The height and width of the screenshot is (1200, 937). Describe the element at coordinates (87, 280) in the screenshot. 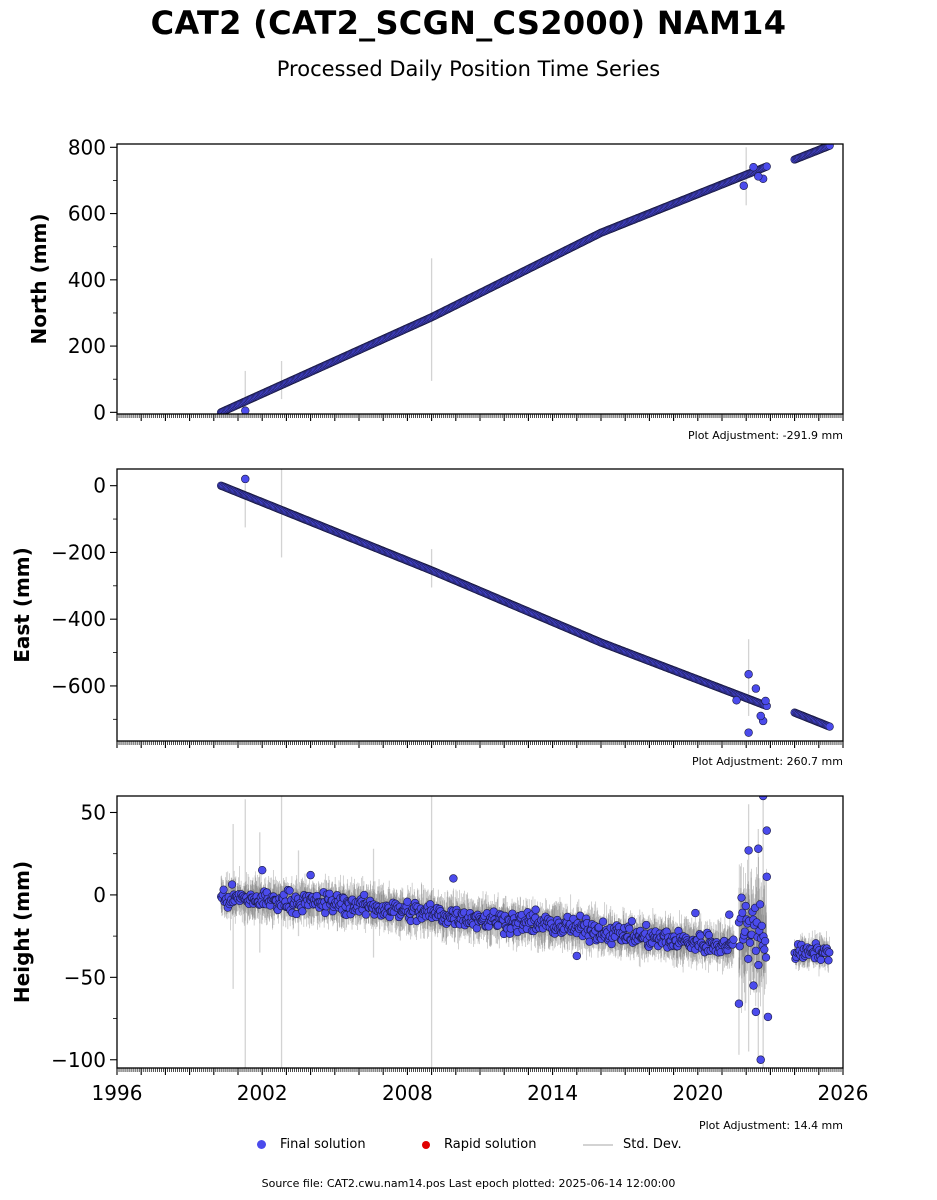

I see `north-y-tick-label: 400` at that location.